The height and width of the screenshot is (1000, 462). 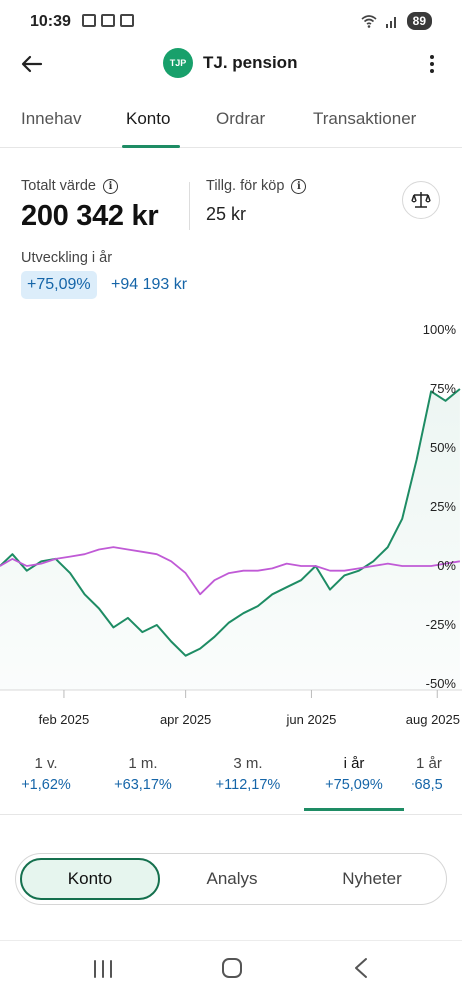 I want to click on wifi-icon, so click(x=369, y=21).